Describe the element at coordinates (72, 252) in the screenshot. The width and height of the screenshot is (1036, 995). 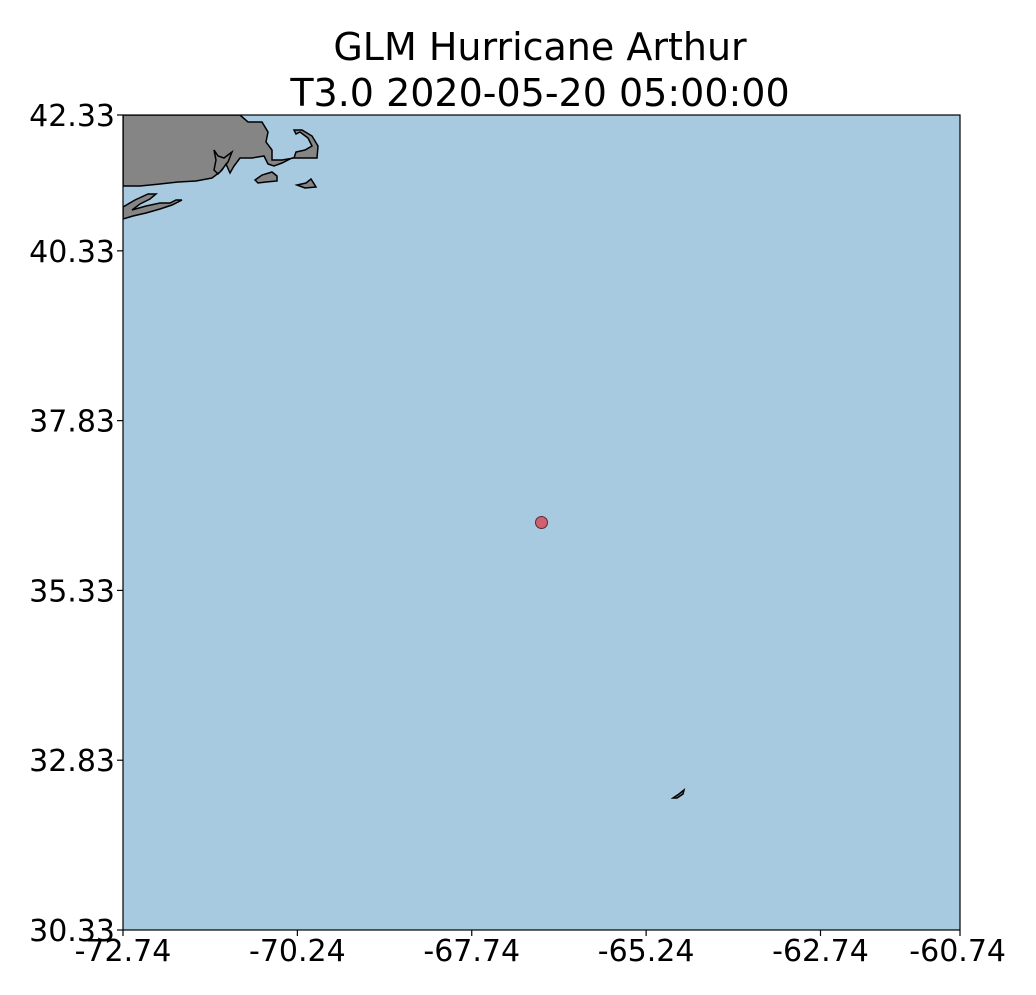
I see `y-tick-label: 40.33` at that location.